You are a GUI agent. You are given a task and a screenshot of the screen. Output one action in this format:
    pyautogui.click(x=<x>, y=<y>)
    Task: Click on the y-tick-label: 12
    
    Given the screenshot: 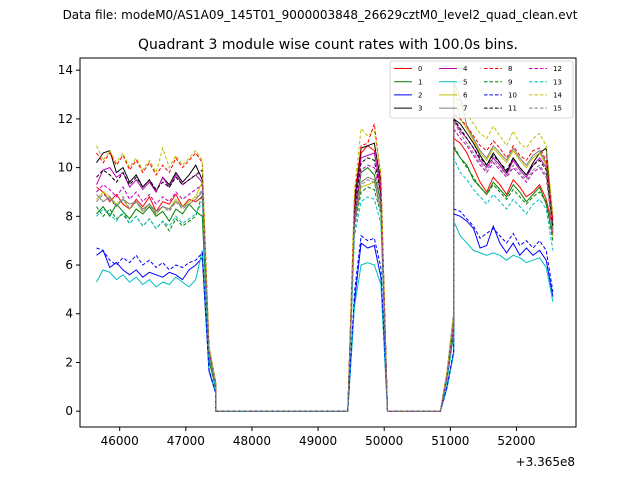 What is the action you would take?
    pyautogui.click(x=65, y=119)
    